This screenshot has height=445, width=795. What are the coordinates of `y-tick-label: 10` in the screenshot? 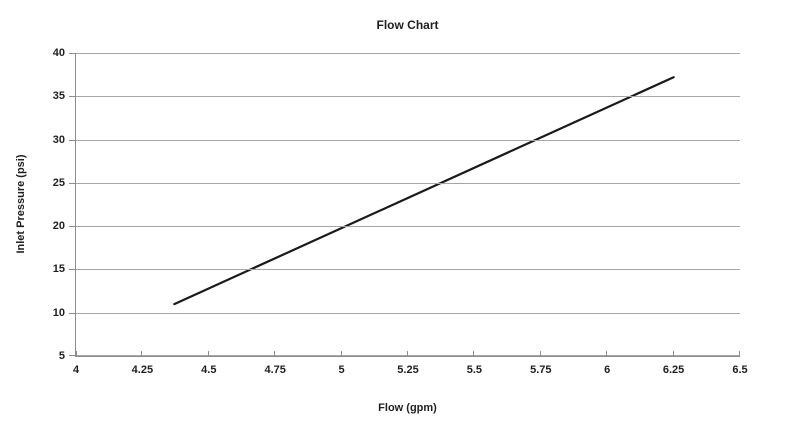 It's located at (58, 312).